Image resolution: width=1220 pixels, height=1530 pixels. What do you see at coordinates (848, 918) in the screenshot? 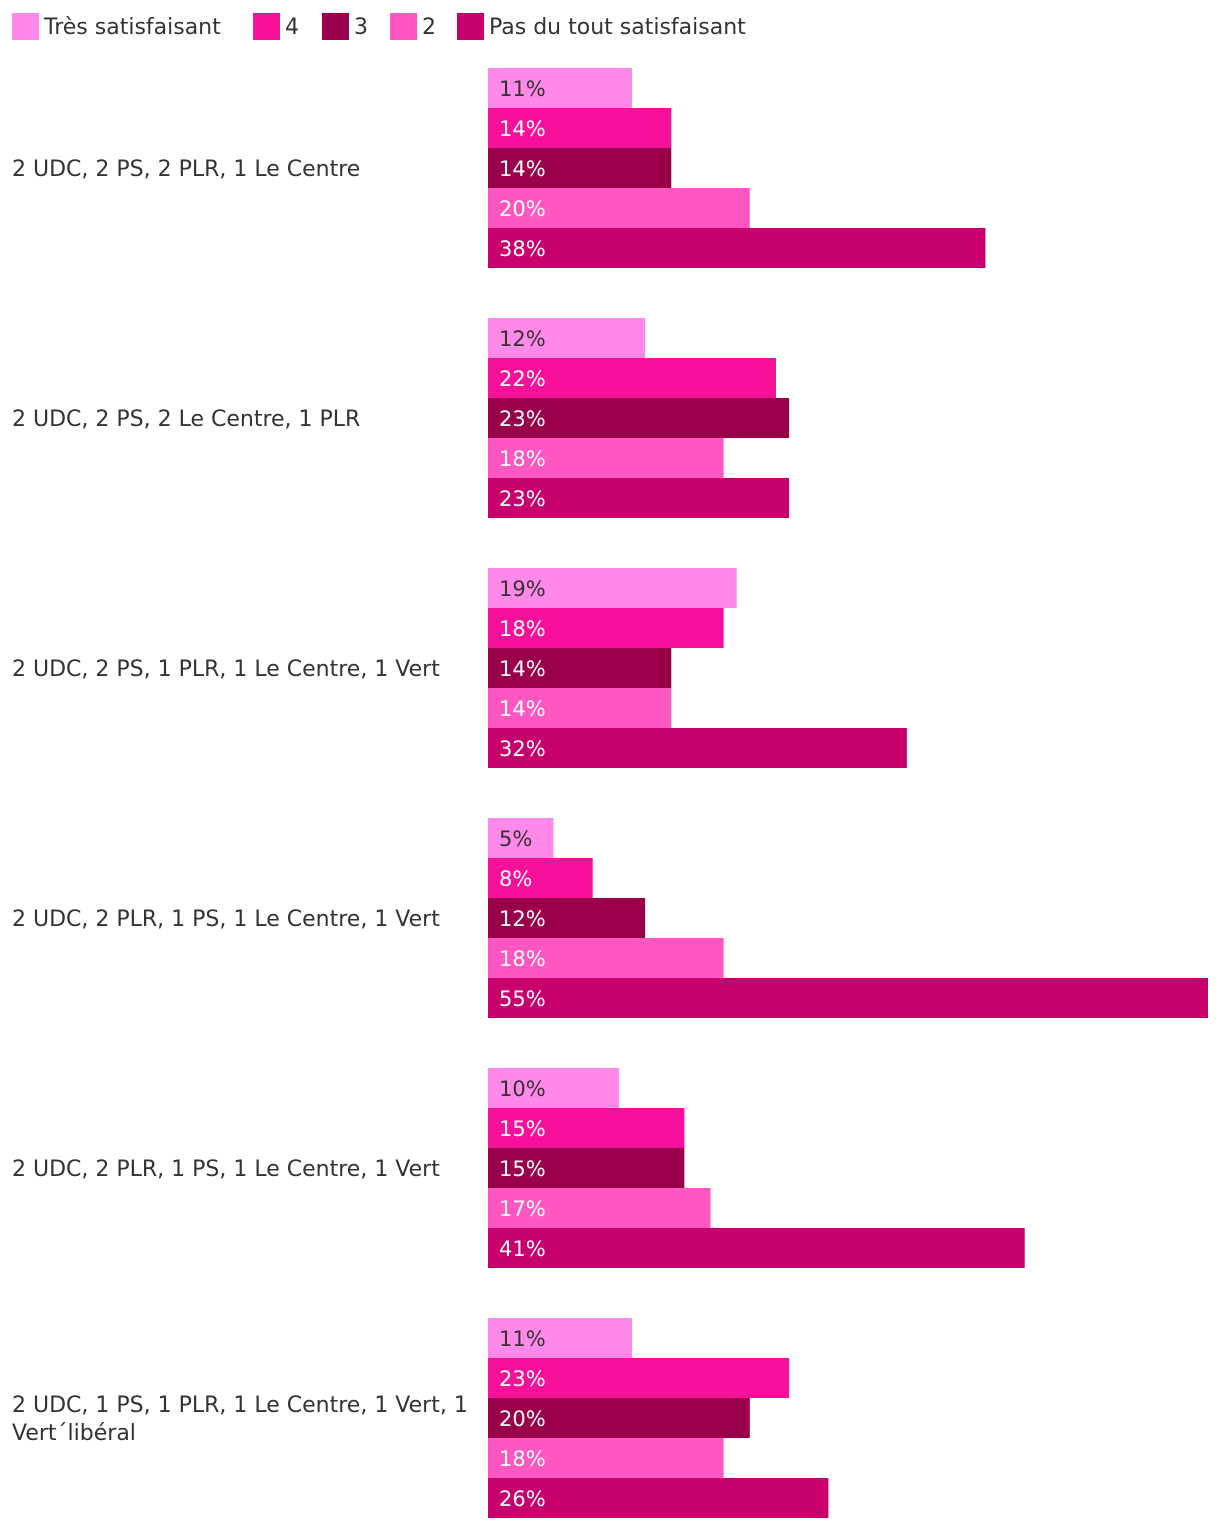
I see `bar-group: 5% 8% 12% 18% 55%` at bounding box center [848, 918].